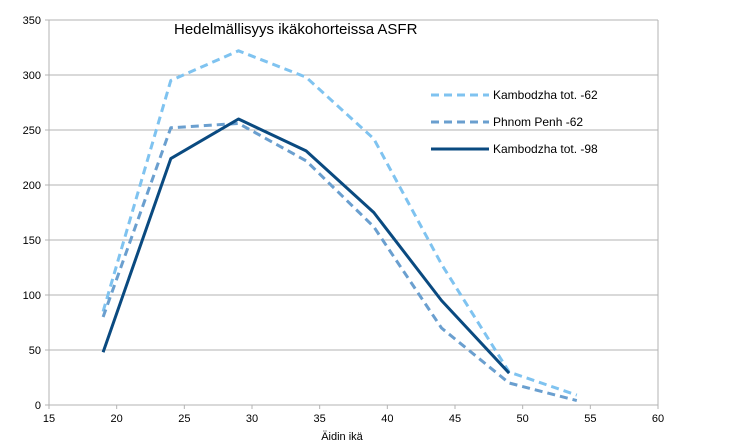 The width and height of the screenshot is (745, 446). What do you see at coordinates (523, 419) in the screenshot?
I see `x-tick-label: 50` at bounding box center [523, 419].